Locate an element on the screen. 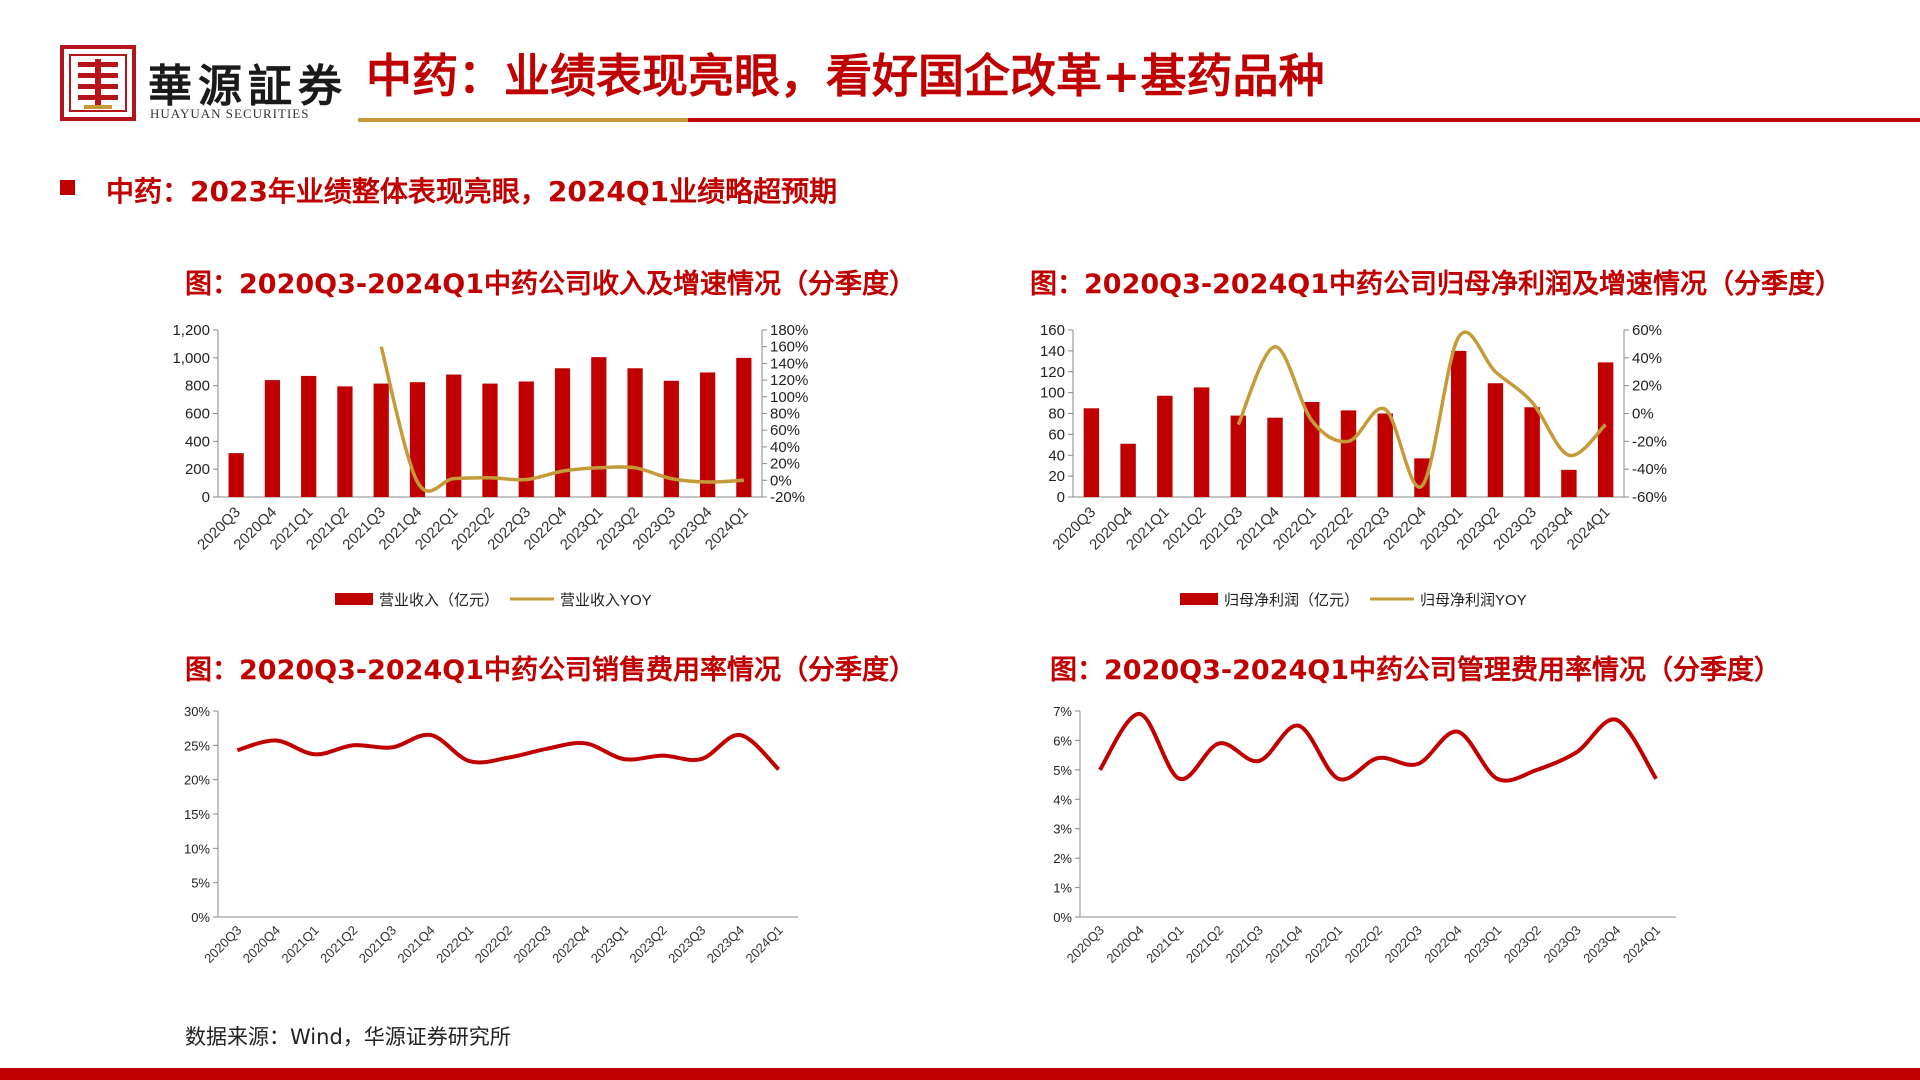 The width and height of the screenshot is (1920, 1080). right-tick-label: 80% is located at coordinates (785, 414).